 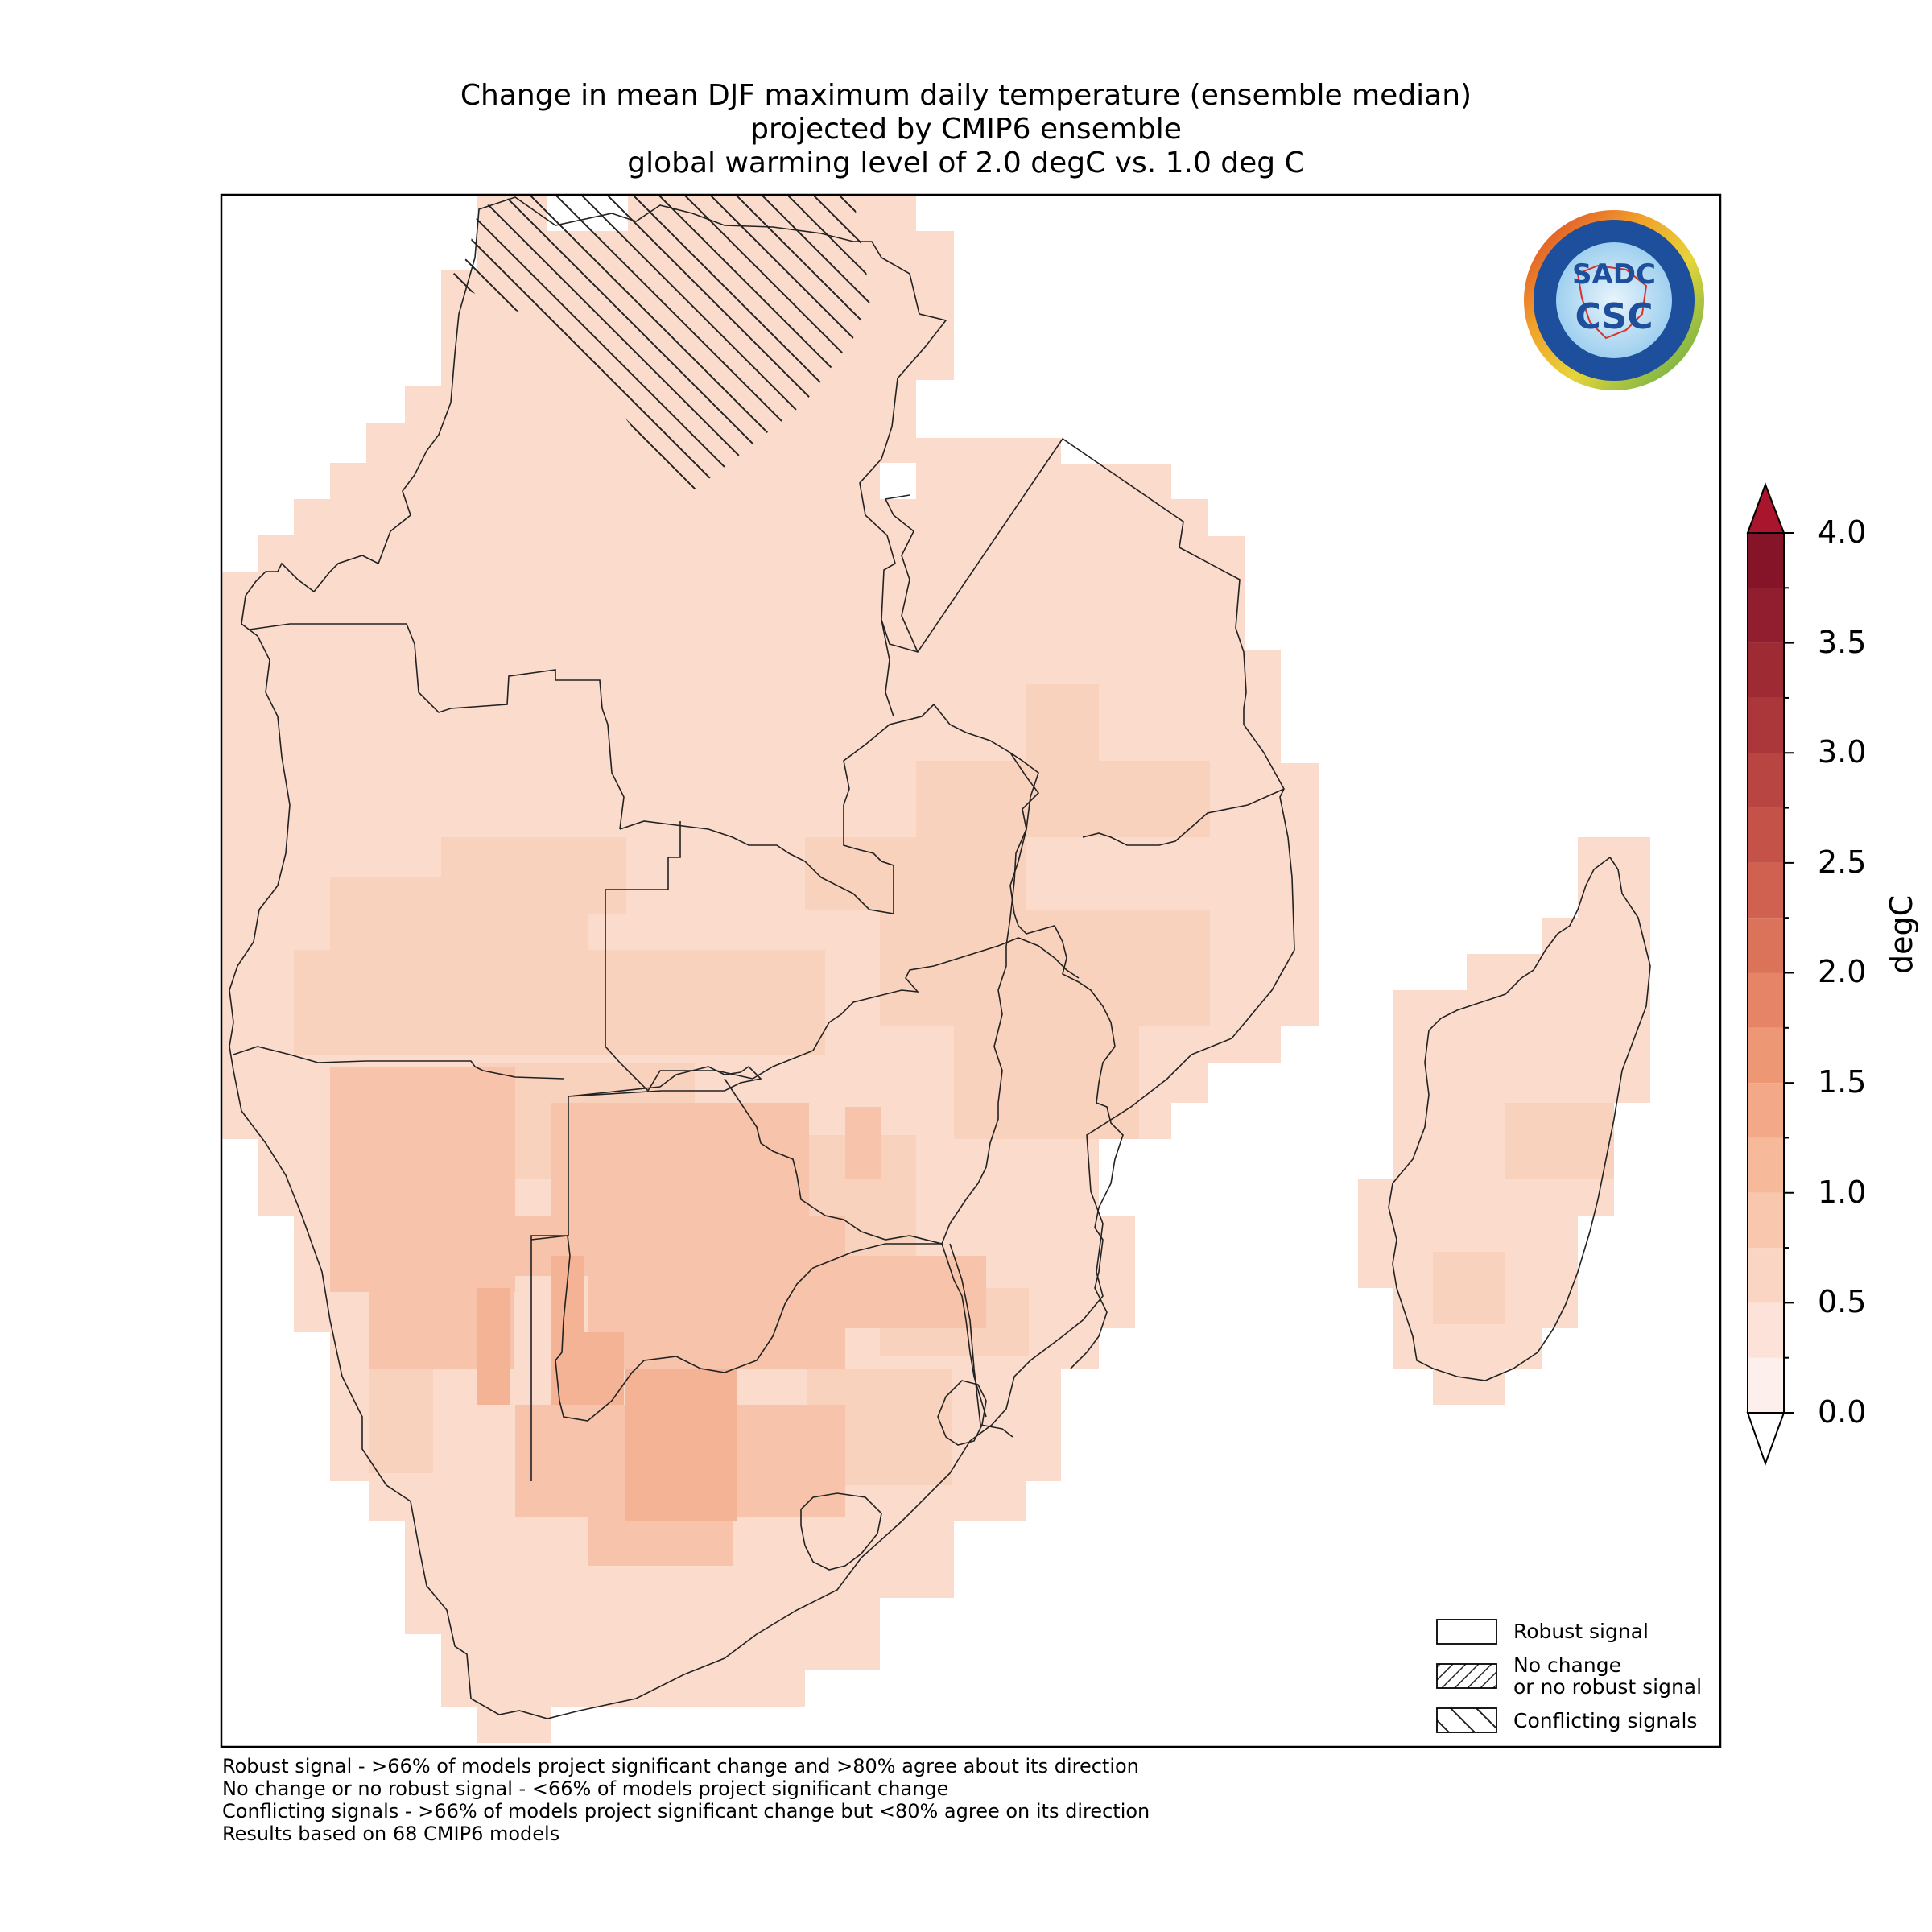 What do you see at coordinates (833, 1161) in the screenshot?
I see `border-botswana-zimbabwe` at bounding box center [833, 1161].